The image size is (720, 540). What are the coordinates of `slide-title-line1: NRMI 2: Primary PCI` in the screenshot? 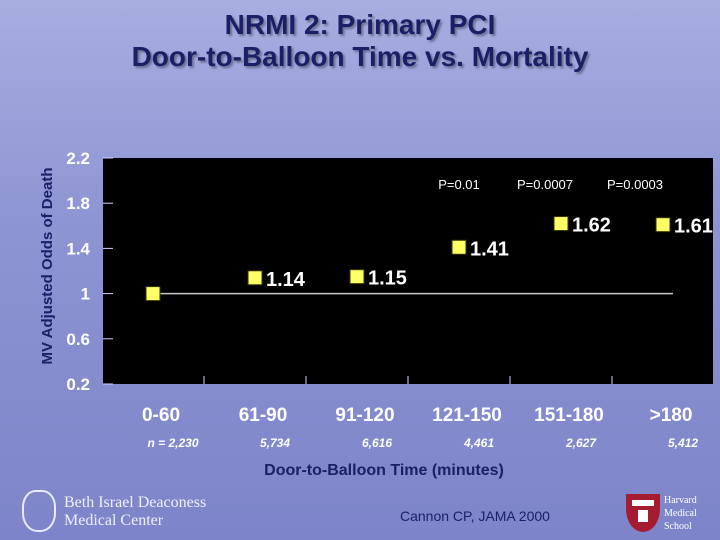 It's located at (360, 24).